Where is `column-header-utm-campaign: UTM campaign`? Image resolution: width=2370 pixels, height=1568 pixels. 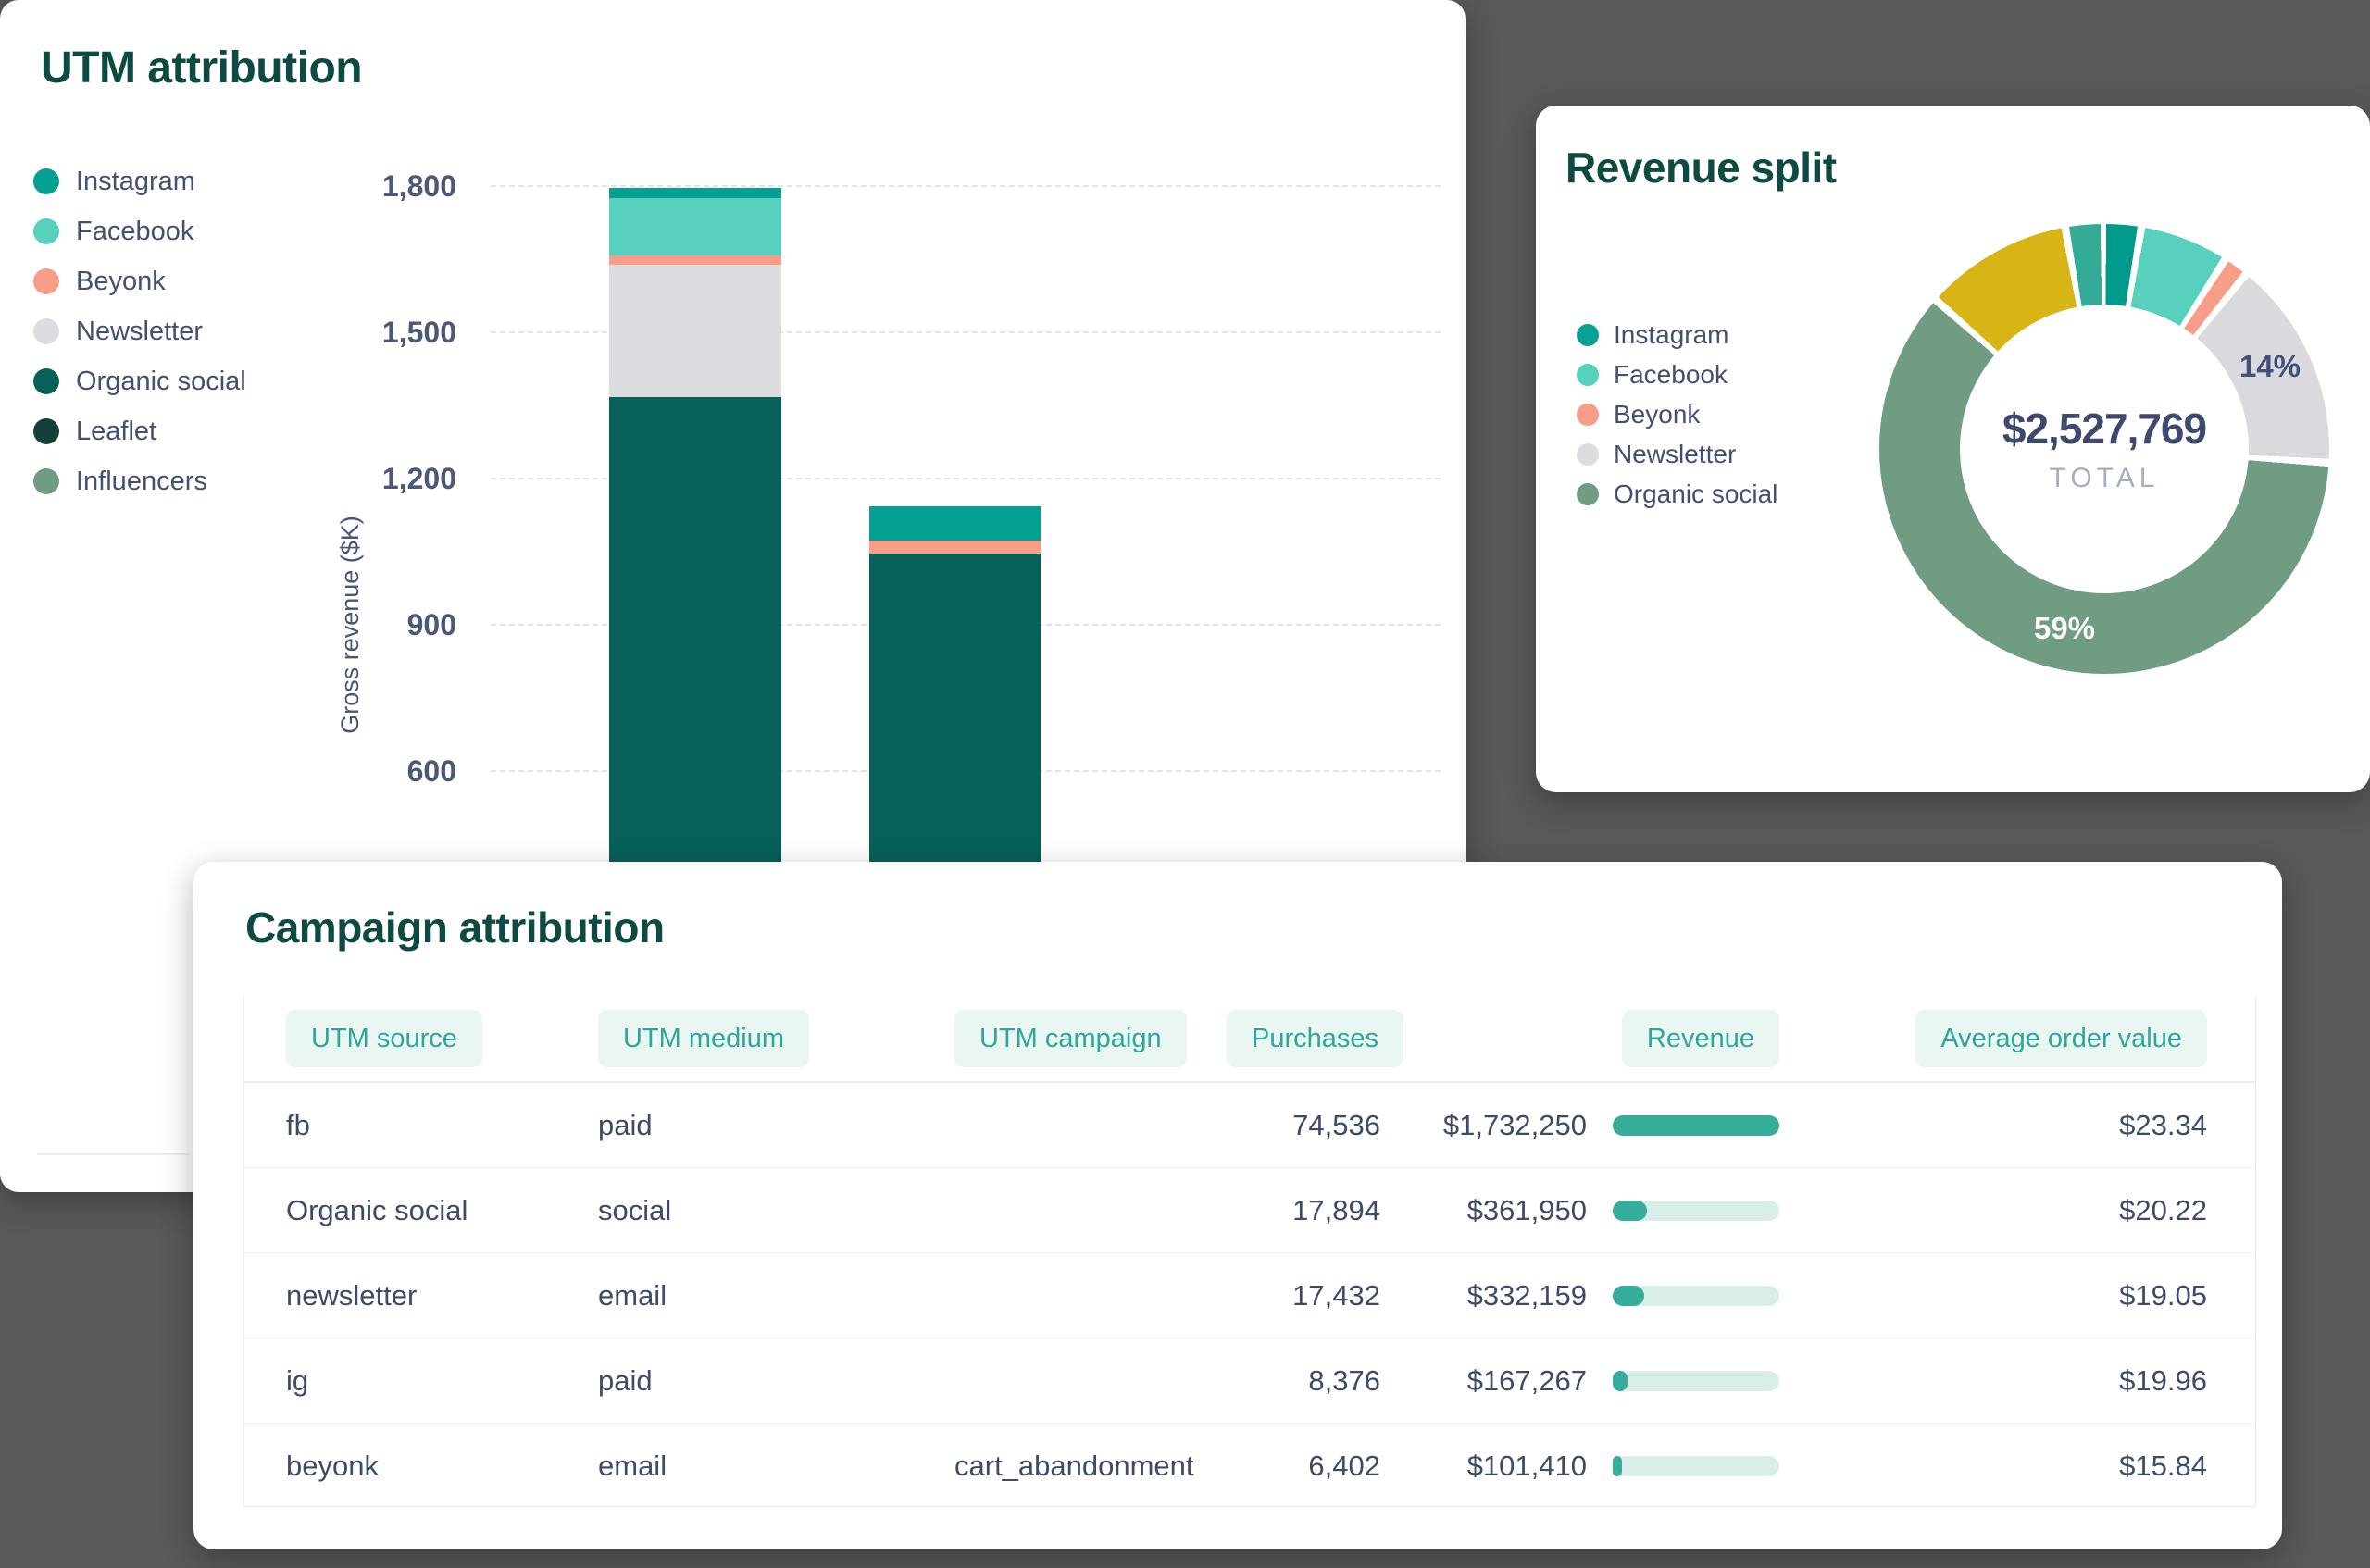 column-header-utm-campaign: UTM campaign is located at coordinates (1070, 1038).